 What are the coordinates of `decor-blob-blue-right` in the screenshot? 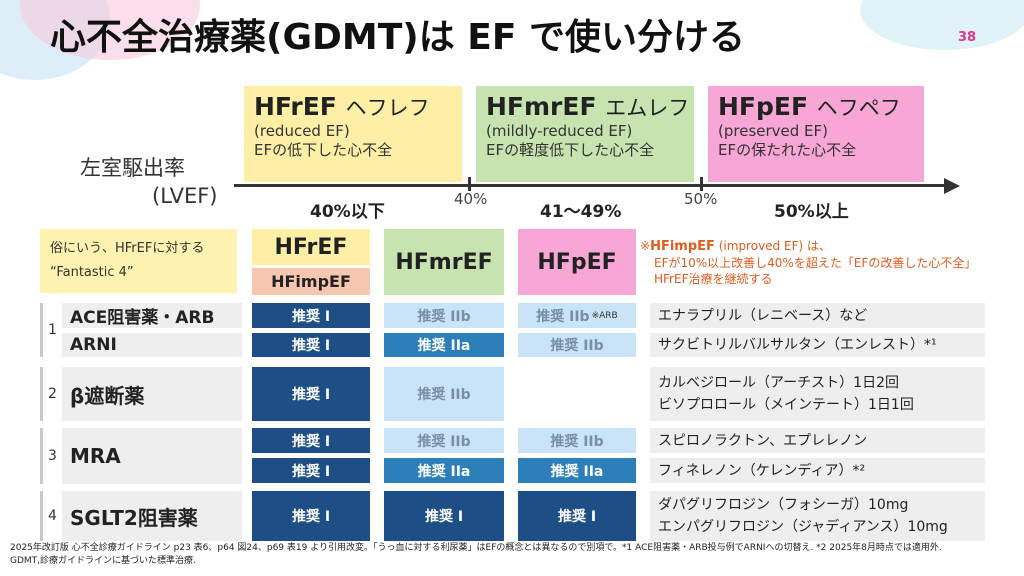 It's located at (942, 25).